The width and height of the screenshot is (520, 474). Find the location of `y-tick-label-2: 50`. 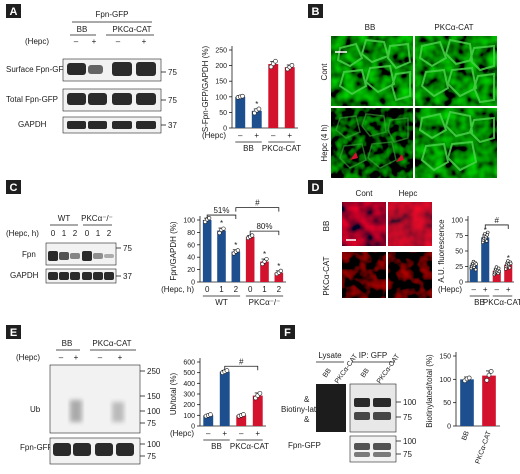

y-tick-label-2: 50 is located at coordinates (459, 252).